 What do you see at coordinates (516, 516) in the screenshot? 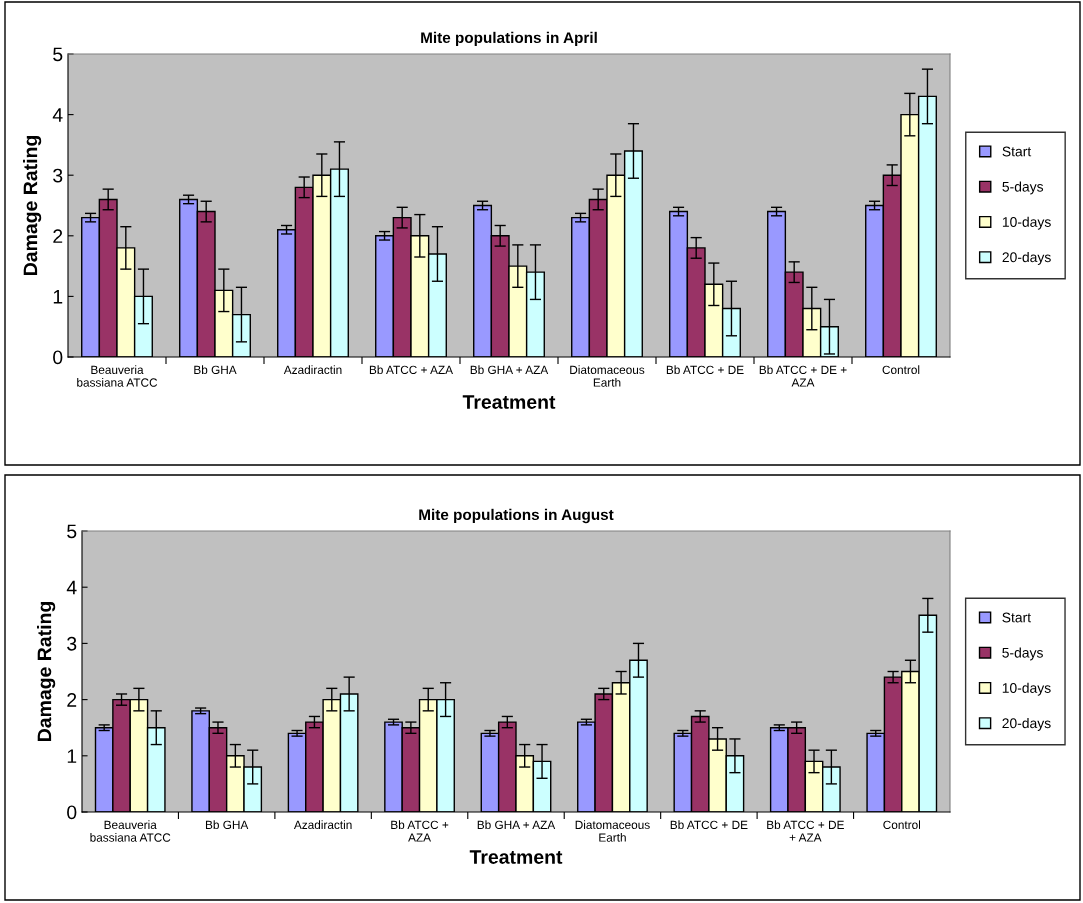
I see `chart-title: Mite populations in August` at bounding box center [516, 516].